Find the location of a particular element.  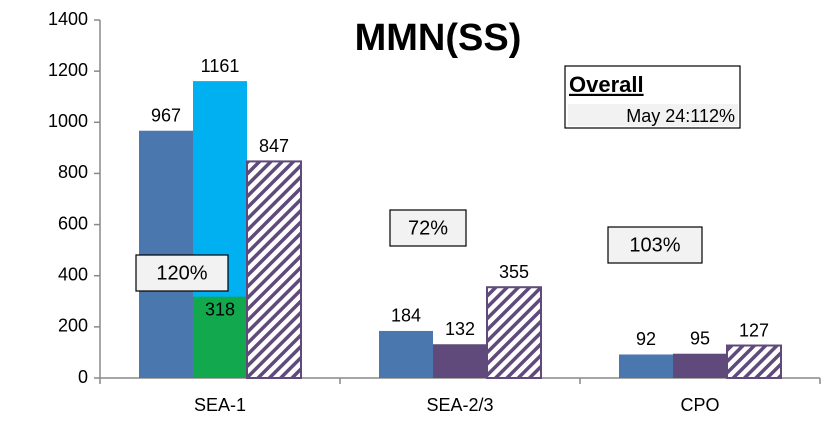

y-tick-label: 1400 is located at coordinates (68, 19).